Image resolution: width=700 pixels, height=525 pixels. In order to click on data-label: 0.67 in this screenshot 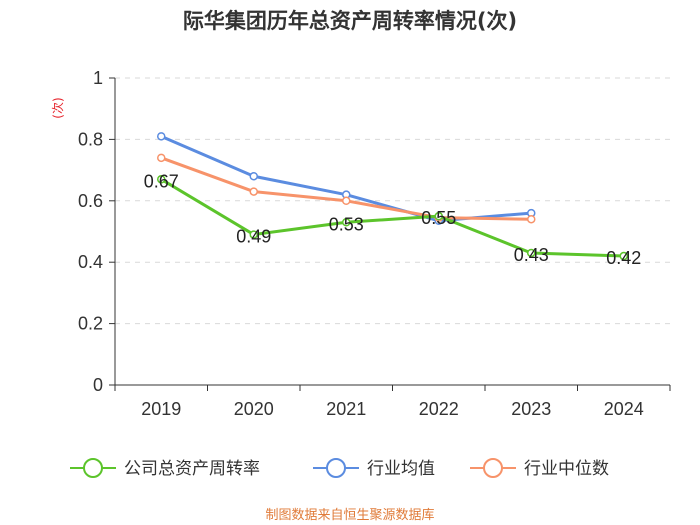, I will do `click(161, 181)`.